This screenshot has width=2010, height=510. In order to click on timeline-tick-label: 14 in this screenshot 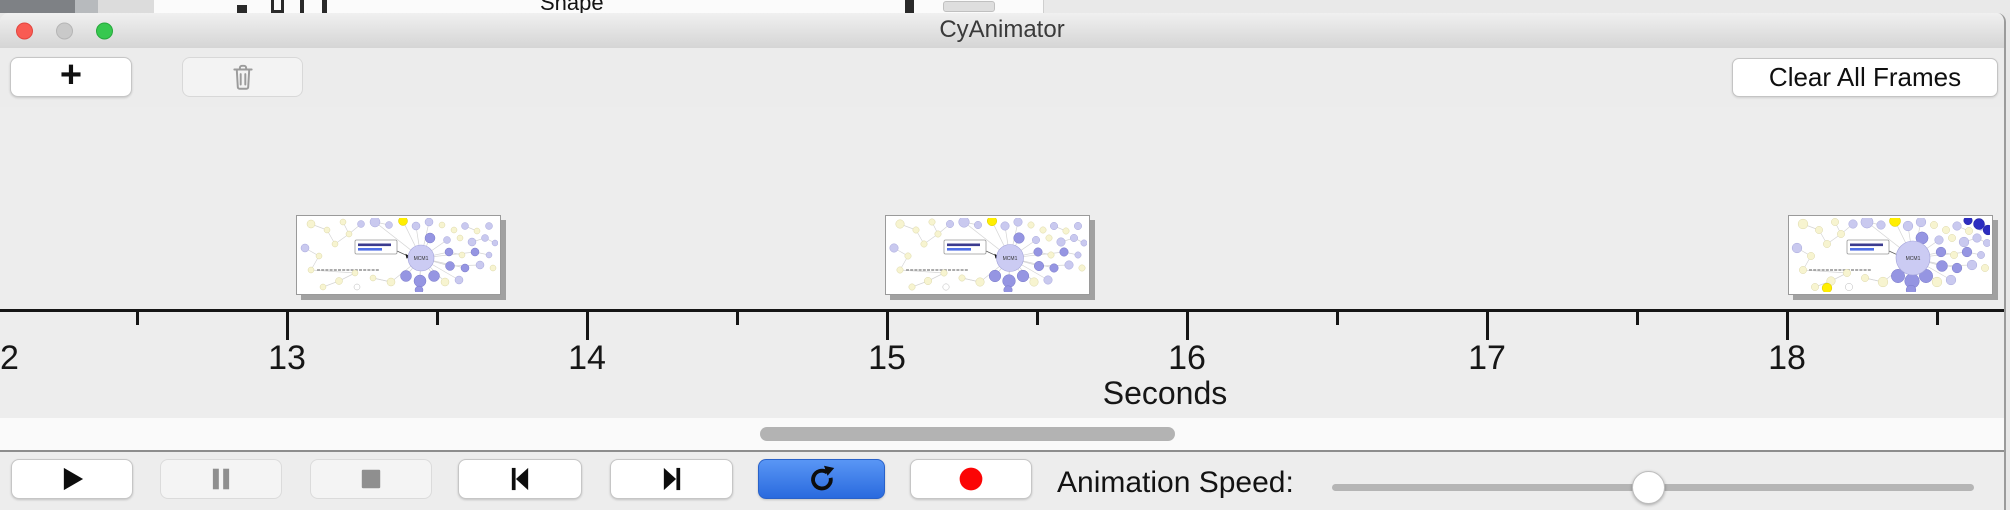, I will do `click(587, 358)`.